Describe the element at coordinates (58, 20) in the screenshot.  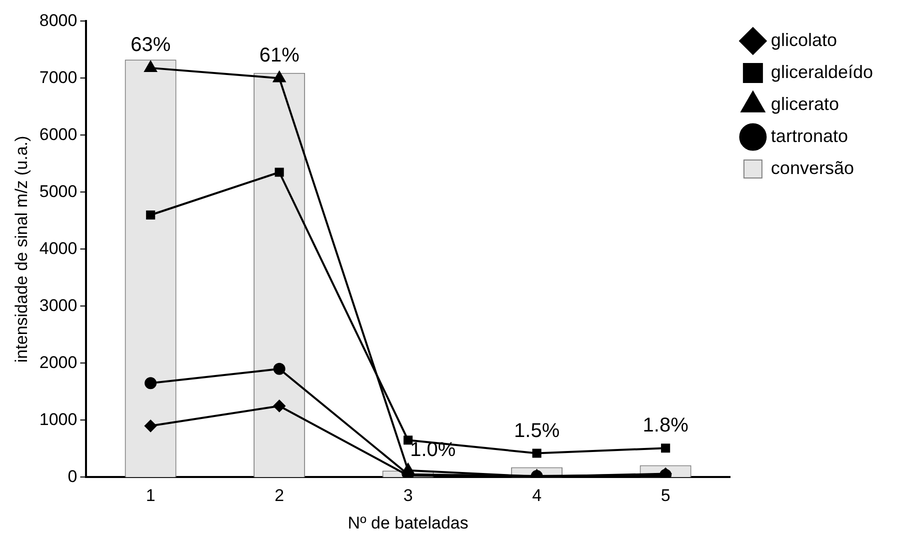
I see `y-tick-label: 8000` at that location.